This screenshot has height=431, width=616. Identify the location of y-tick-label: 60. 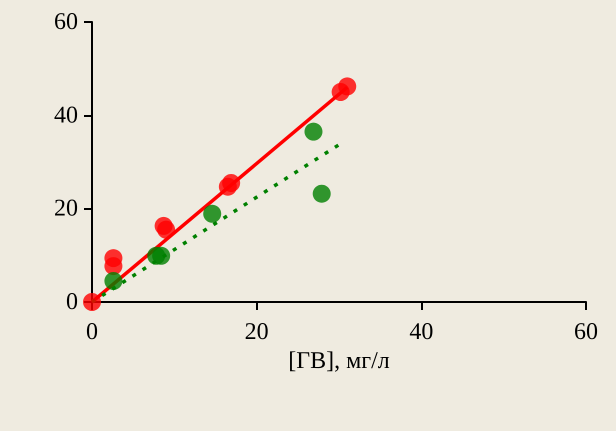
(66, 22).